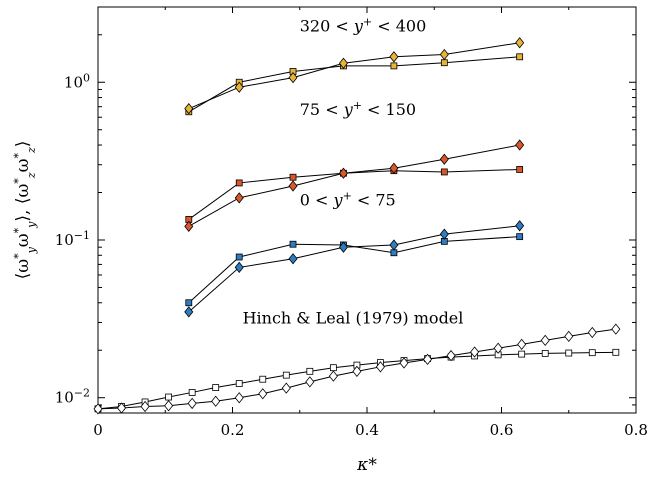  Describe the element at coordinates (636, 430) in the screenshot. I see `x-tick-label: 0.8` at that location.